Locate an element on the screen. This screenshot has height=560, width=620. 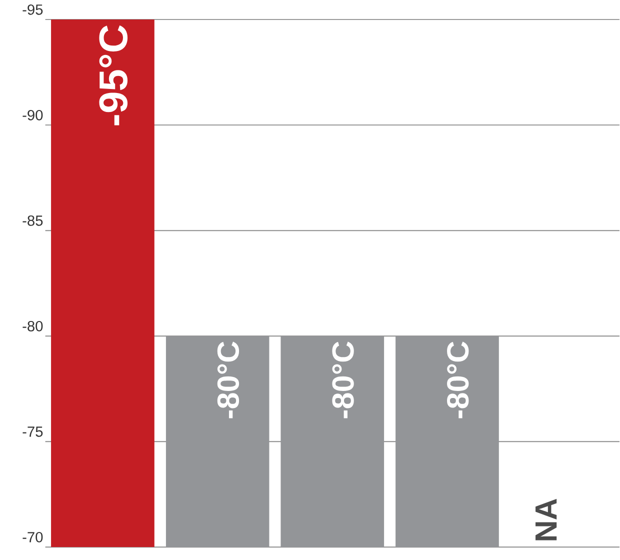
y-tick-label: -75 is located at coordinates (32, 431).